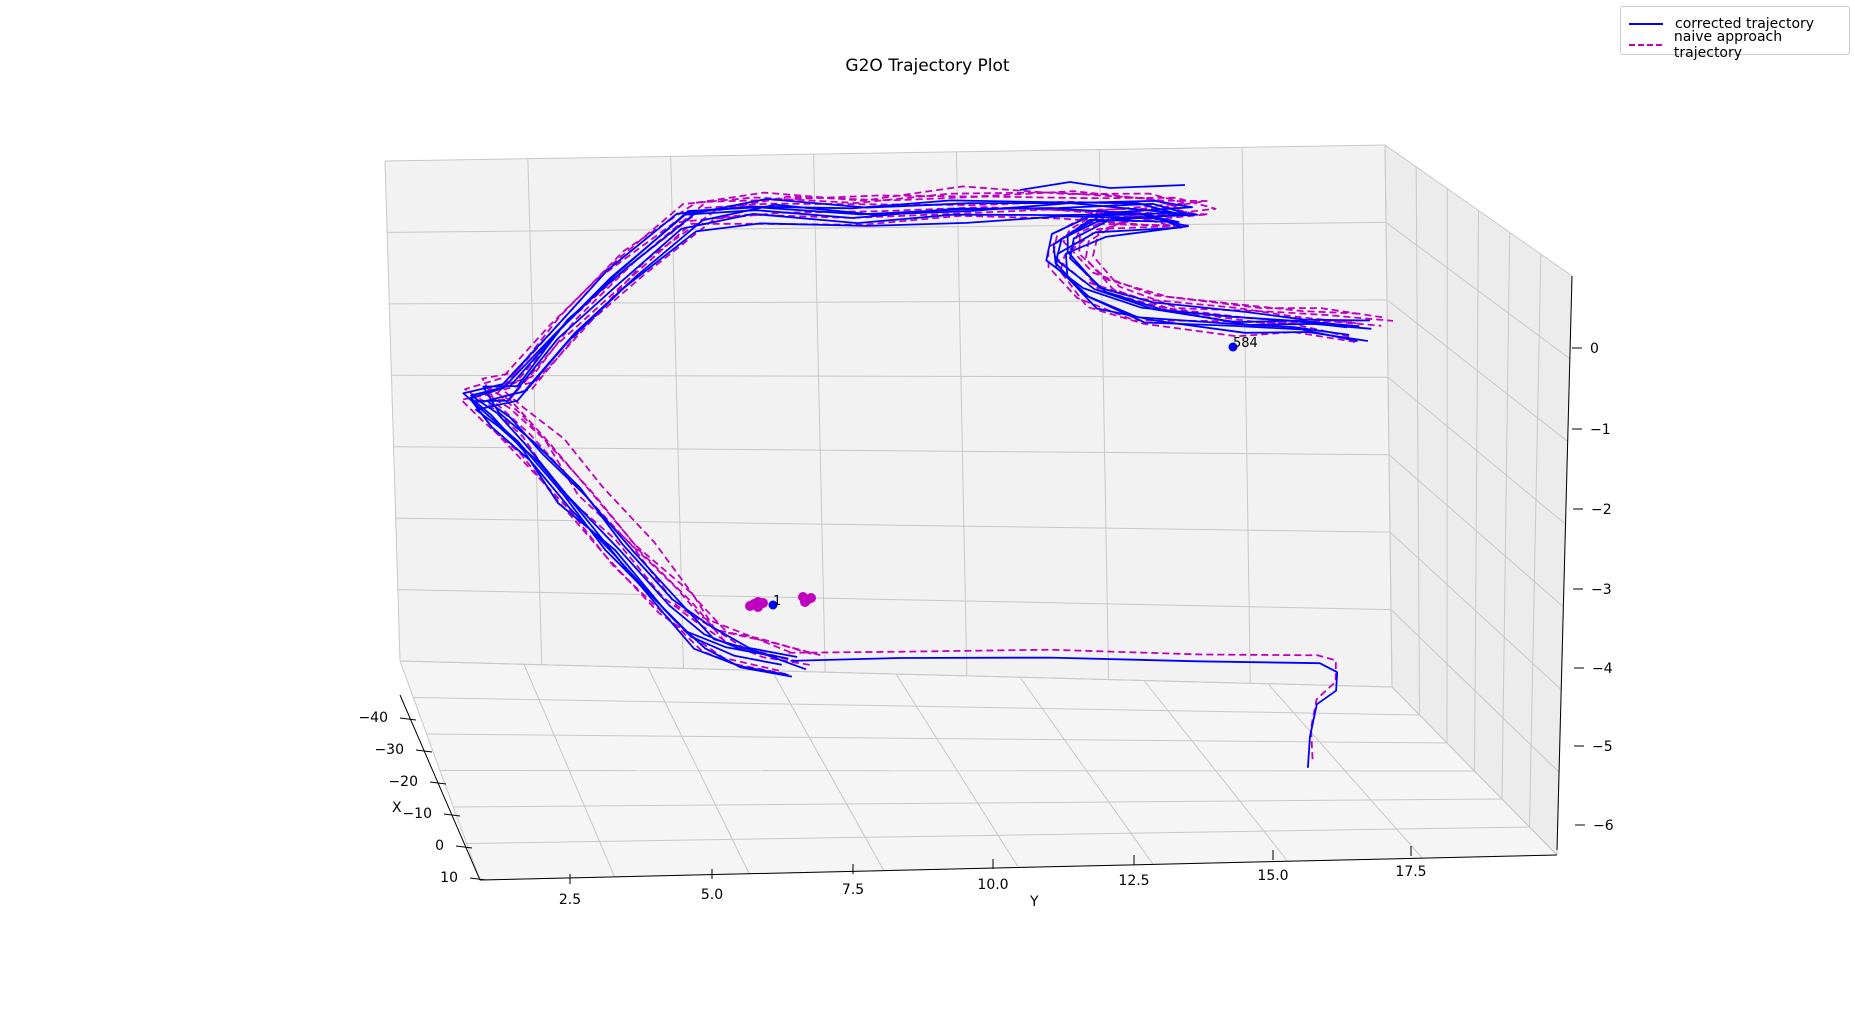 This screenshot has height=1022, width=1855. I want to click on y-tick-label: 5.0, so click(712, 895).